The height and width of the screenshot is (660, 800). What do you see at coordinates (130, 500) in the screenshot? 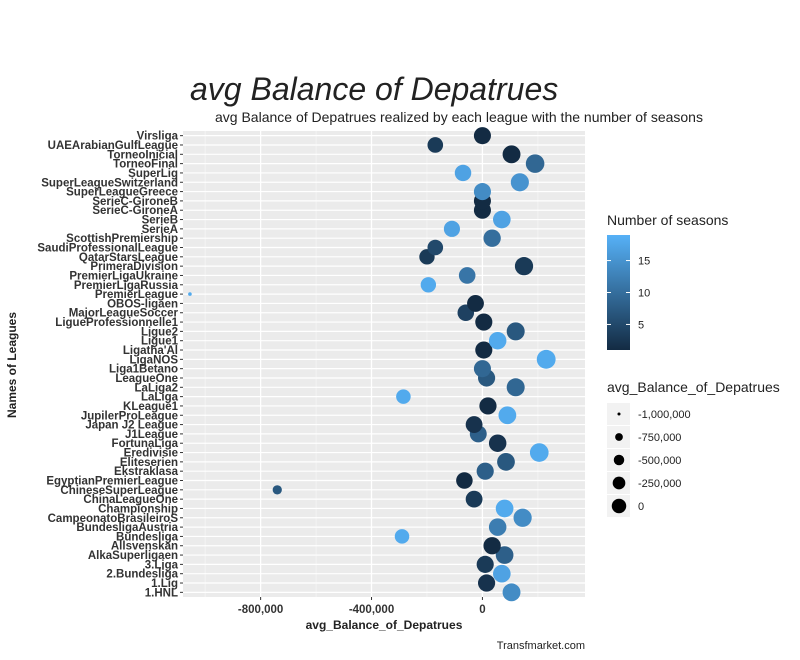
I see `y-tick-label: ChinaLeagueOne` at bounding box center [130, 500].